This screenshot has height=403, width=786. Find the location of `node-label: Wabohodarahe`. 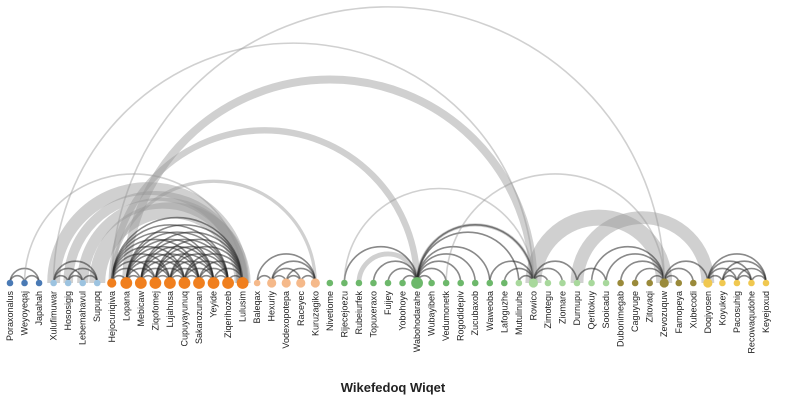

node-label: Wabohodarahe is located at coordinates (417, 321).